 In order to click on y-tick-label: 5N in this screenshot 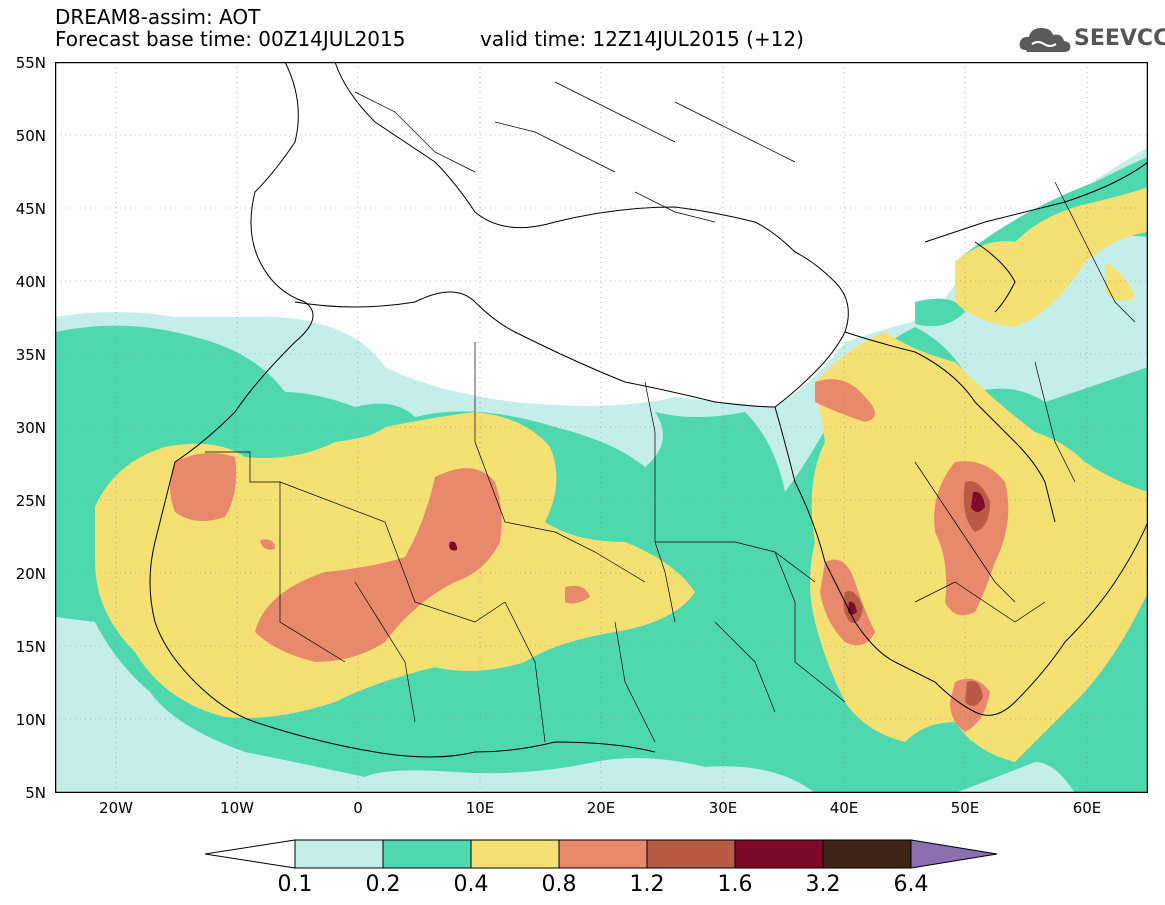, I will do `click(35, 793)`.